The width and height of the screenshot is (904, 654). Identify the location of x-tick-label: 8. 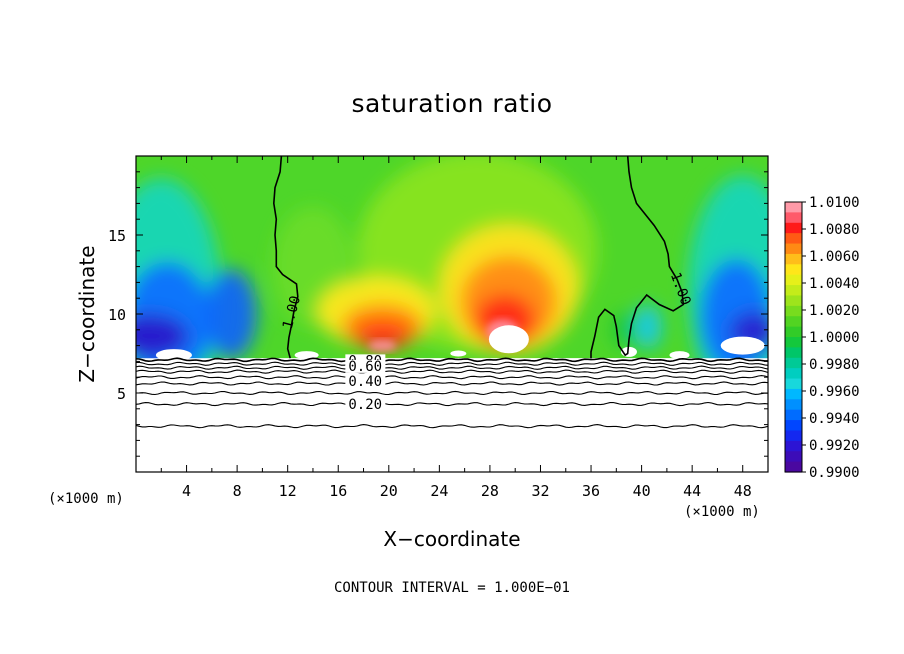
(237, 491).